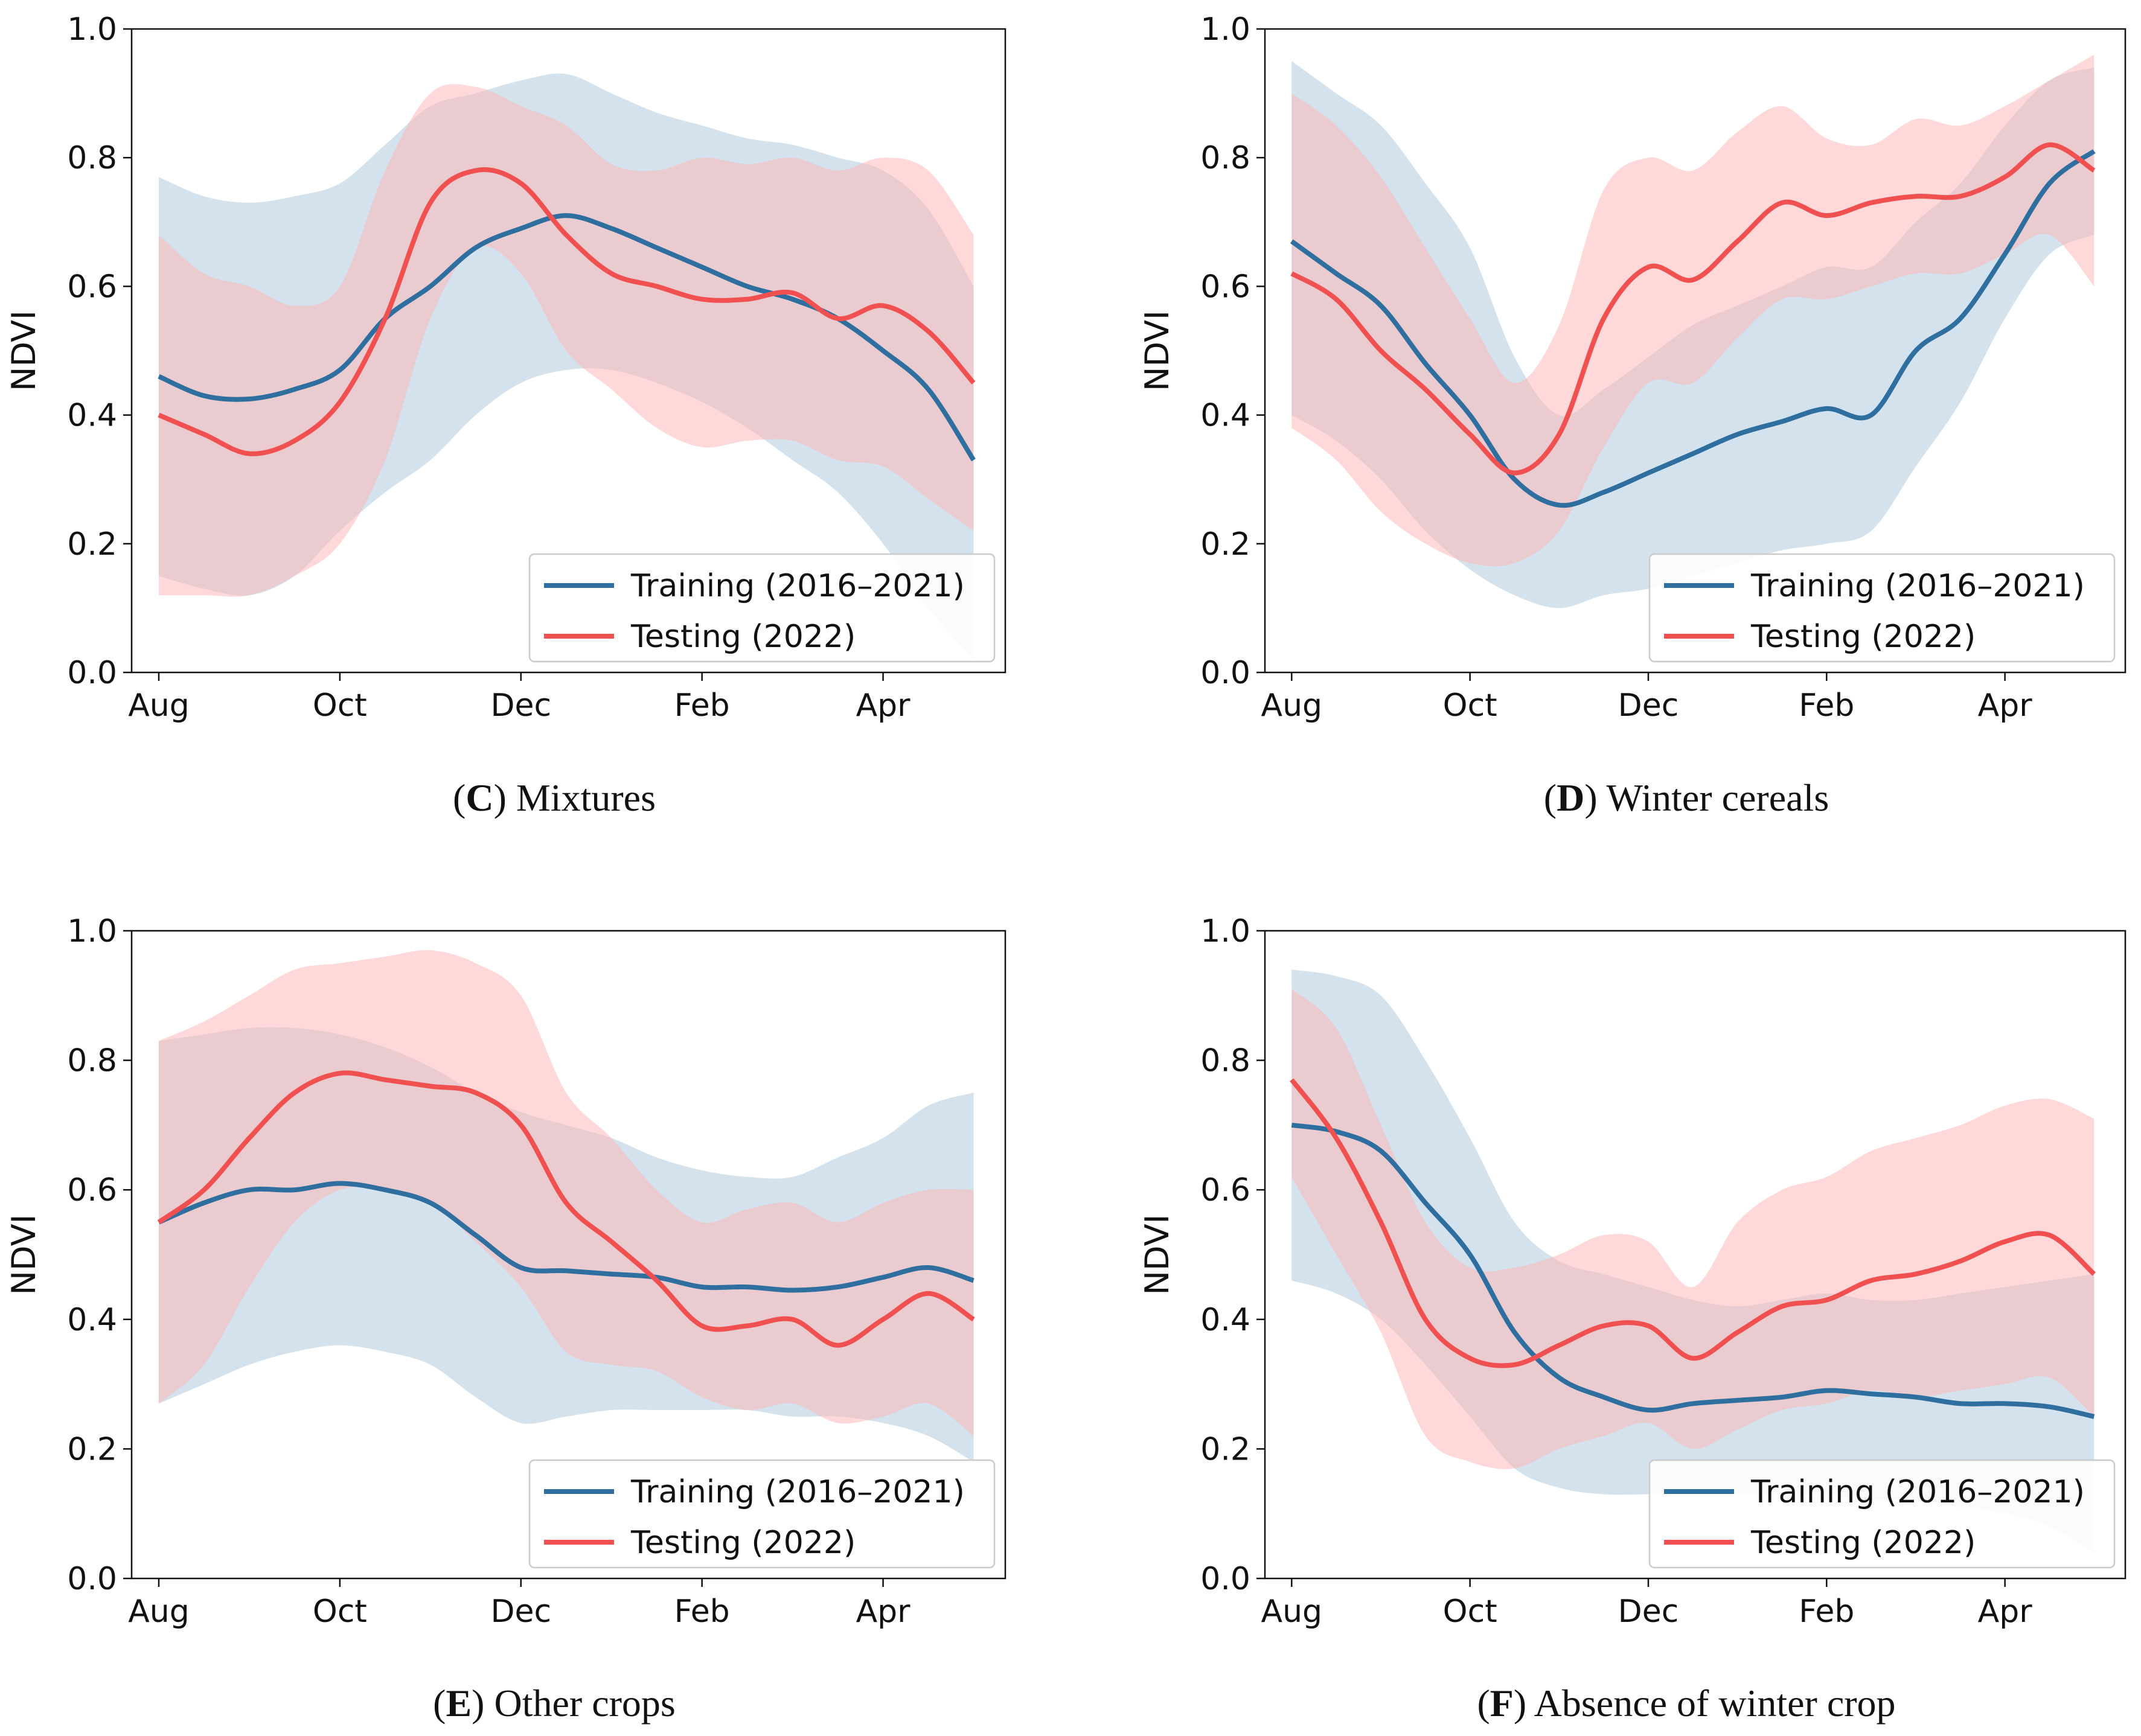 This screenshot has width=2141, height=1736. I want to click on line-training-f, so click(1693, 1270).